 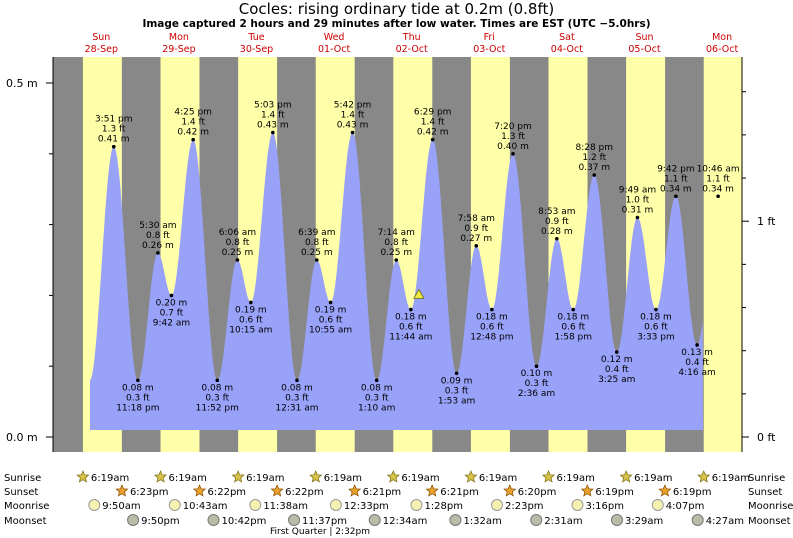 I want to click on day-date: 01-Oct, so click(x=334, y=49).